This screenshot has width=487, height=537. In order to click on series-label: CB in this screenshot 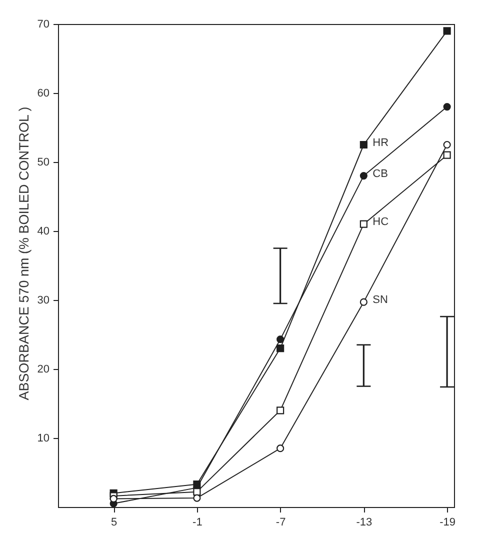, I will do `click(380, 174)`.